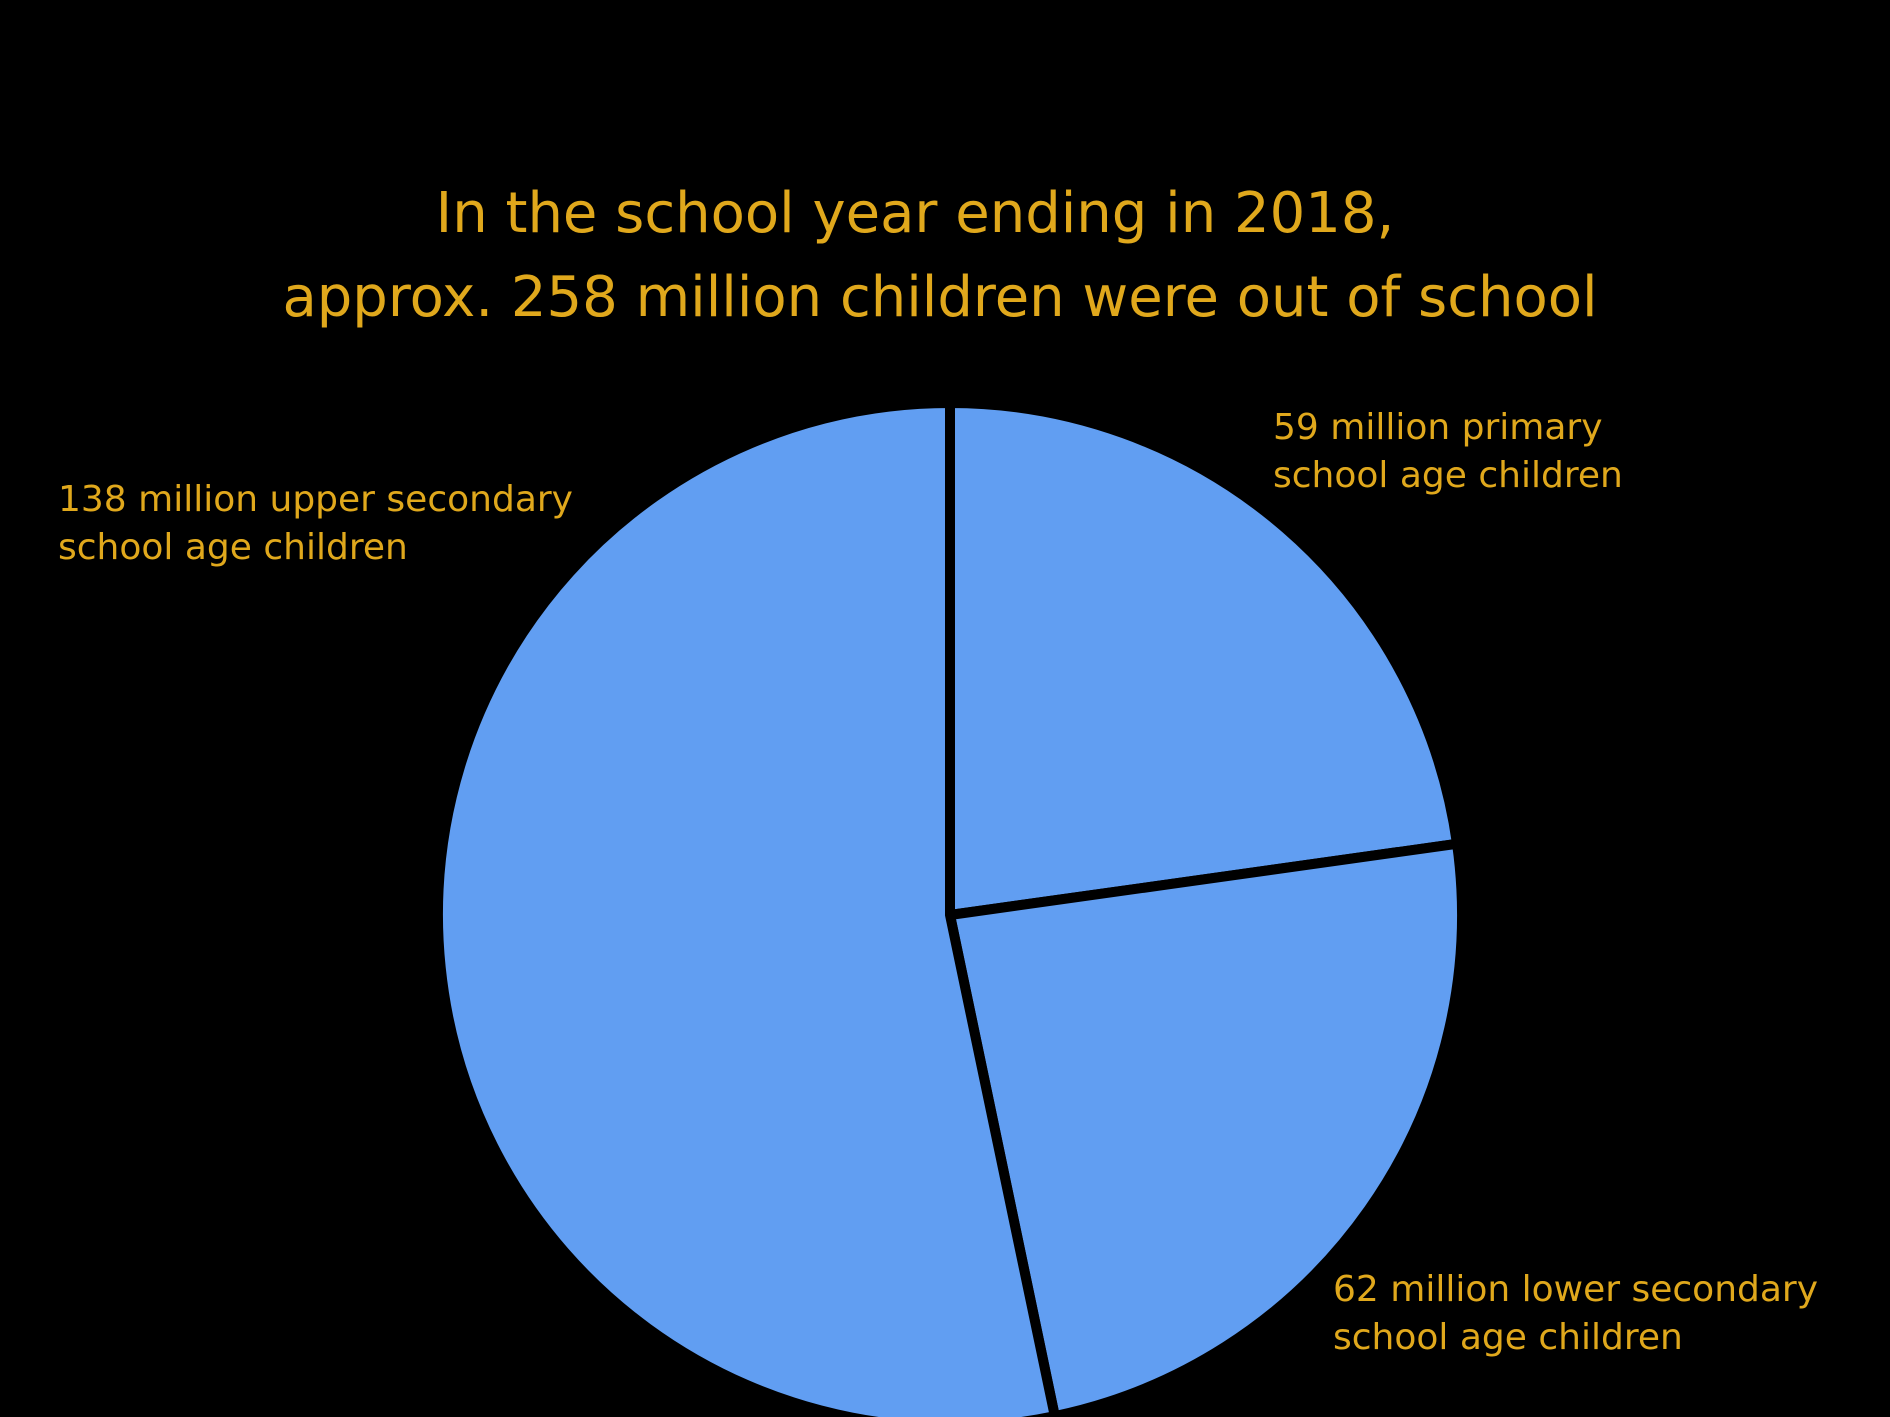 The height and width of the screenshot is (1417, 1890). Describe the element at coordinates (1448, 475) in the screenshot. I see `slice-label-primary-line-2: school age children` at that location.